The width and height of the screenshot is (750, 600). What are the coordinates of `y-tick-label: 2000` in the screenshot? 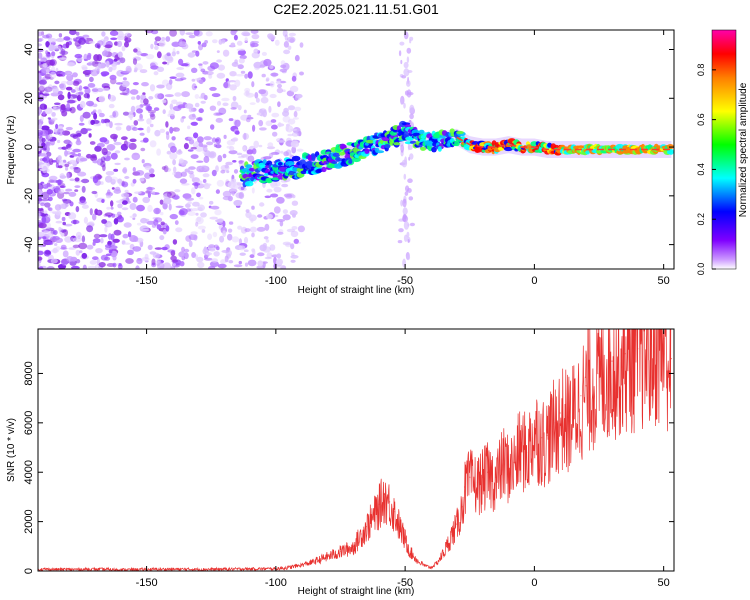 It's located at (29, 521).